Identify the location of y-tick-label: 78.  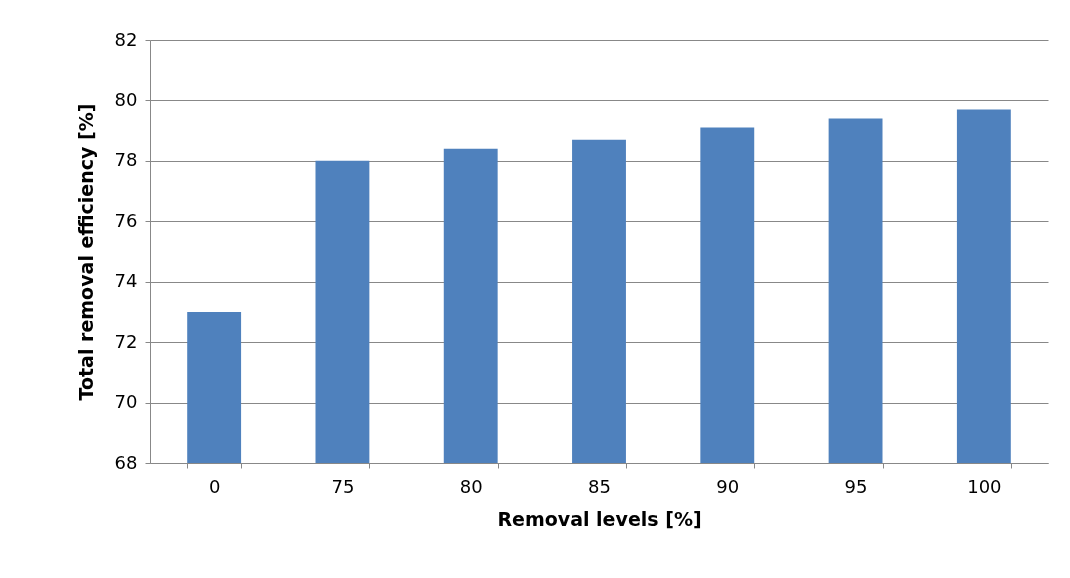
(126, 160).